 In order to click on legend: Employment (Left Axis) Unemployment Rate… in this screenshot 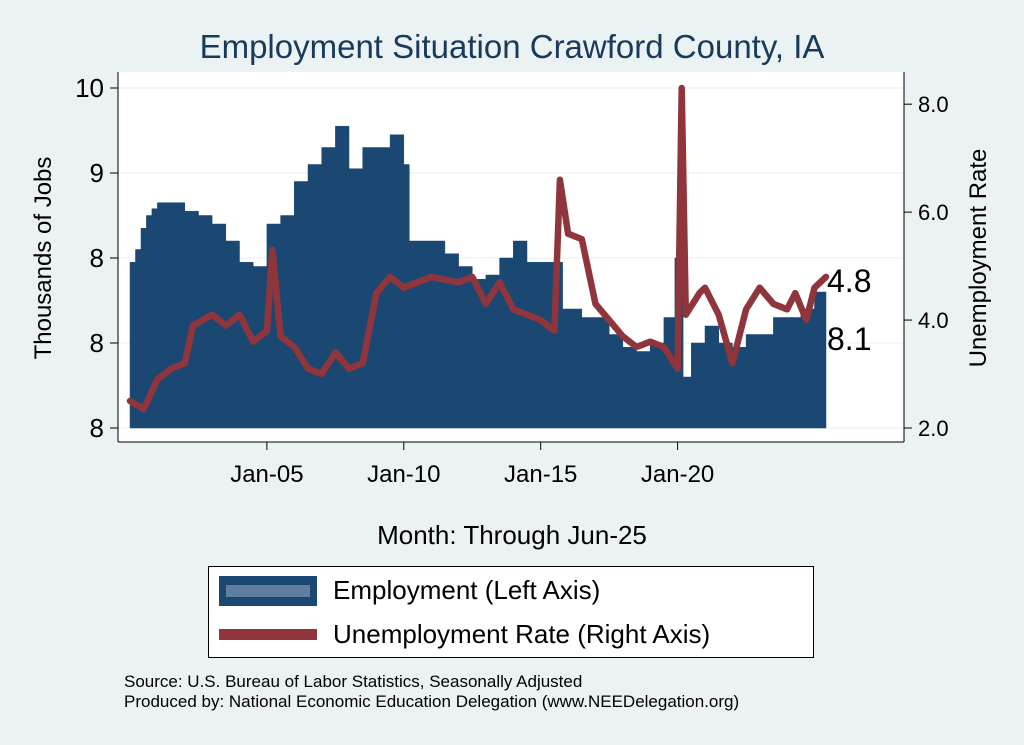, I will do `click(511, 612)`.